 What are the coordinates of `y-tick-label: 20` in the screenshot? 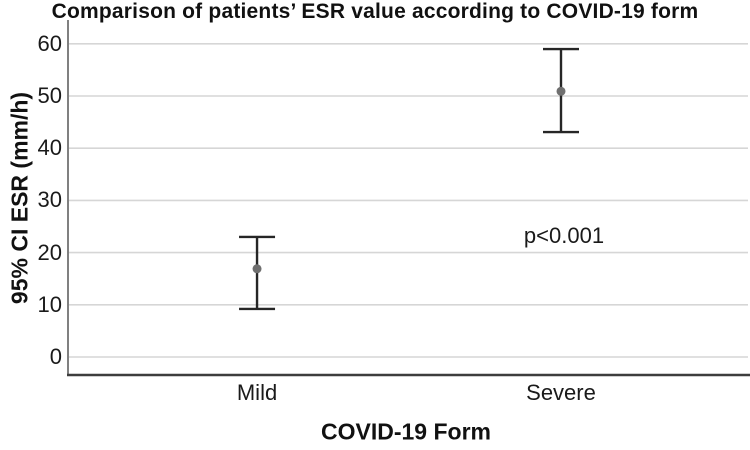 It's located at (49, 252).